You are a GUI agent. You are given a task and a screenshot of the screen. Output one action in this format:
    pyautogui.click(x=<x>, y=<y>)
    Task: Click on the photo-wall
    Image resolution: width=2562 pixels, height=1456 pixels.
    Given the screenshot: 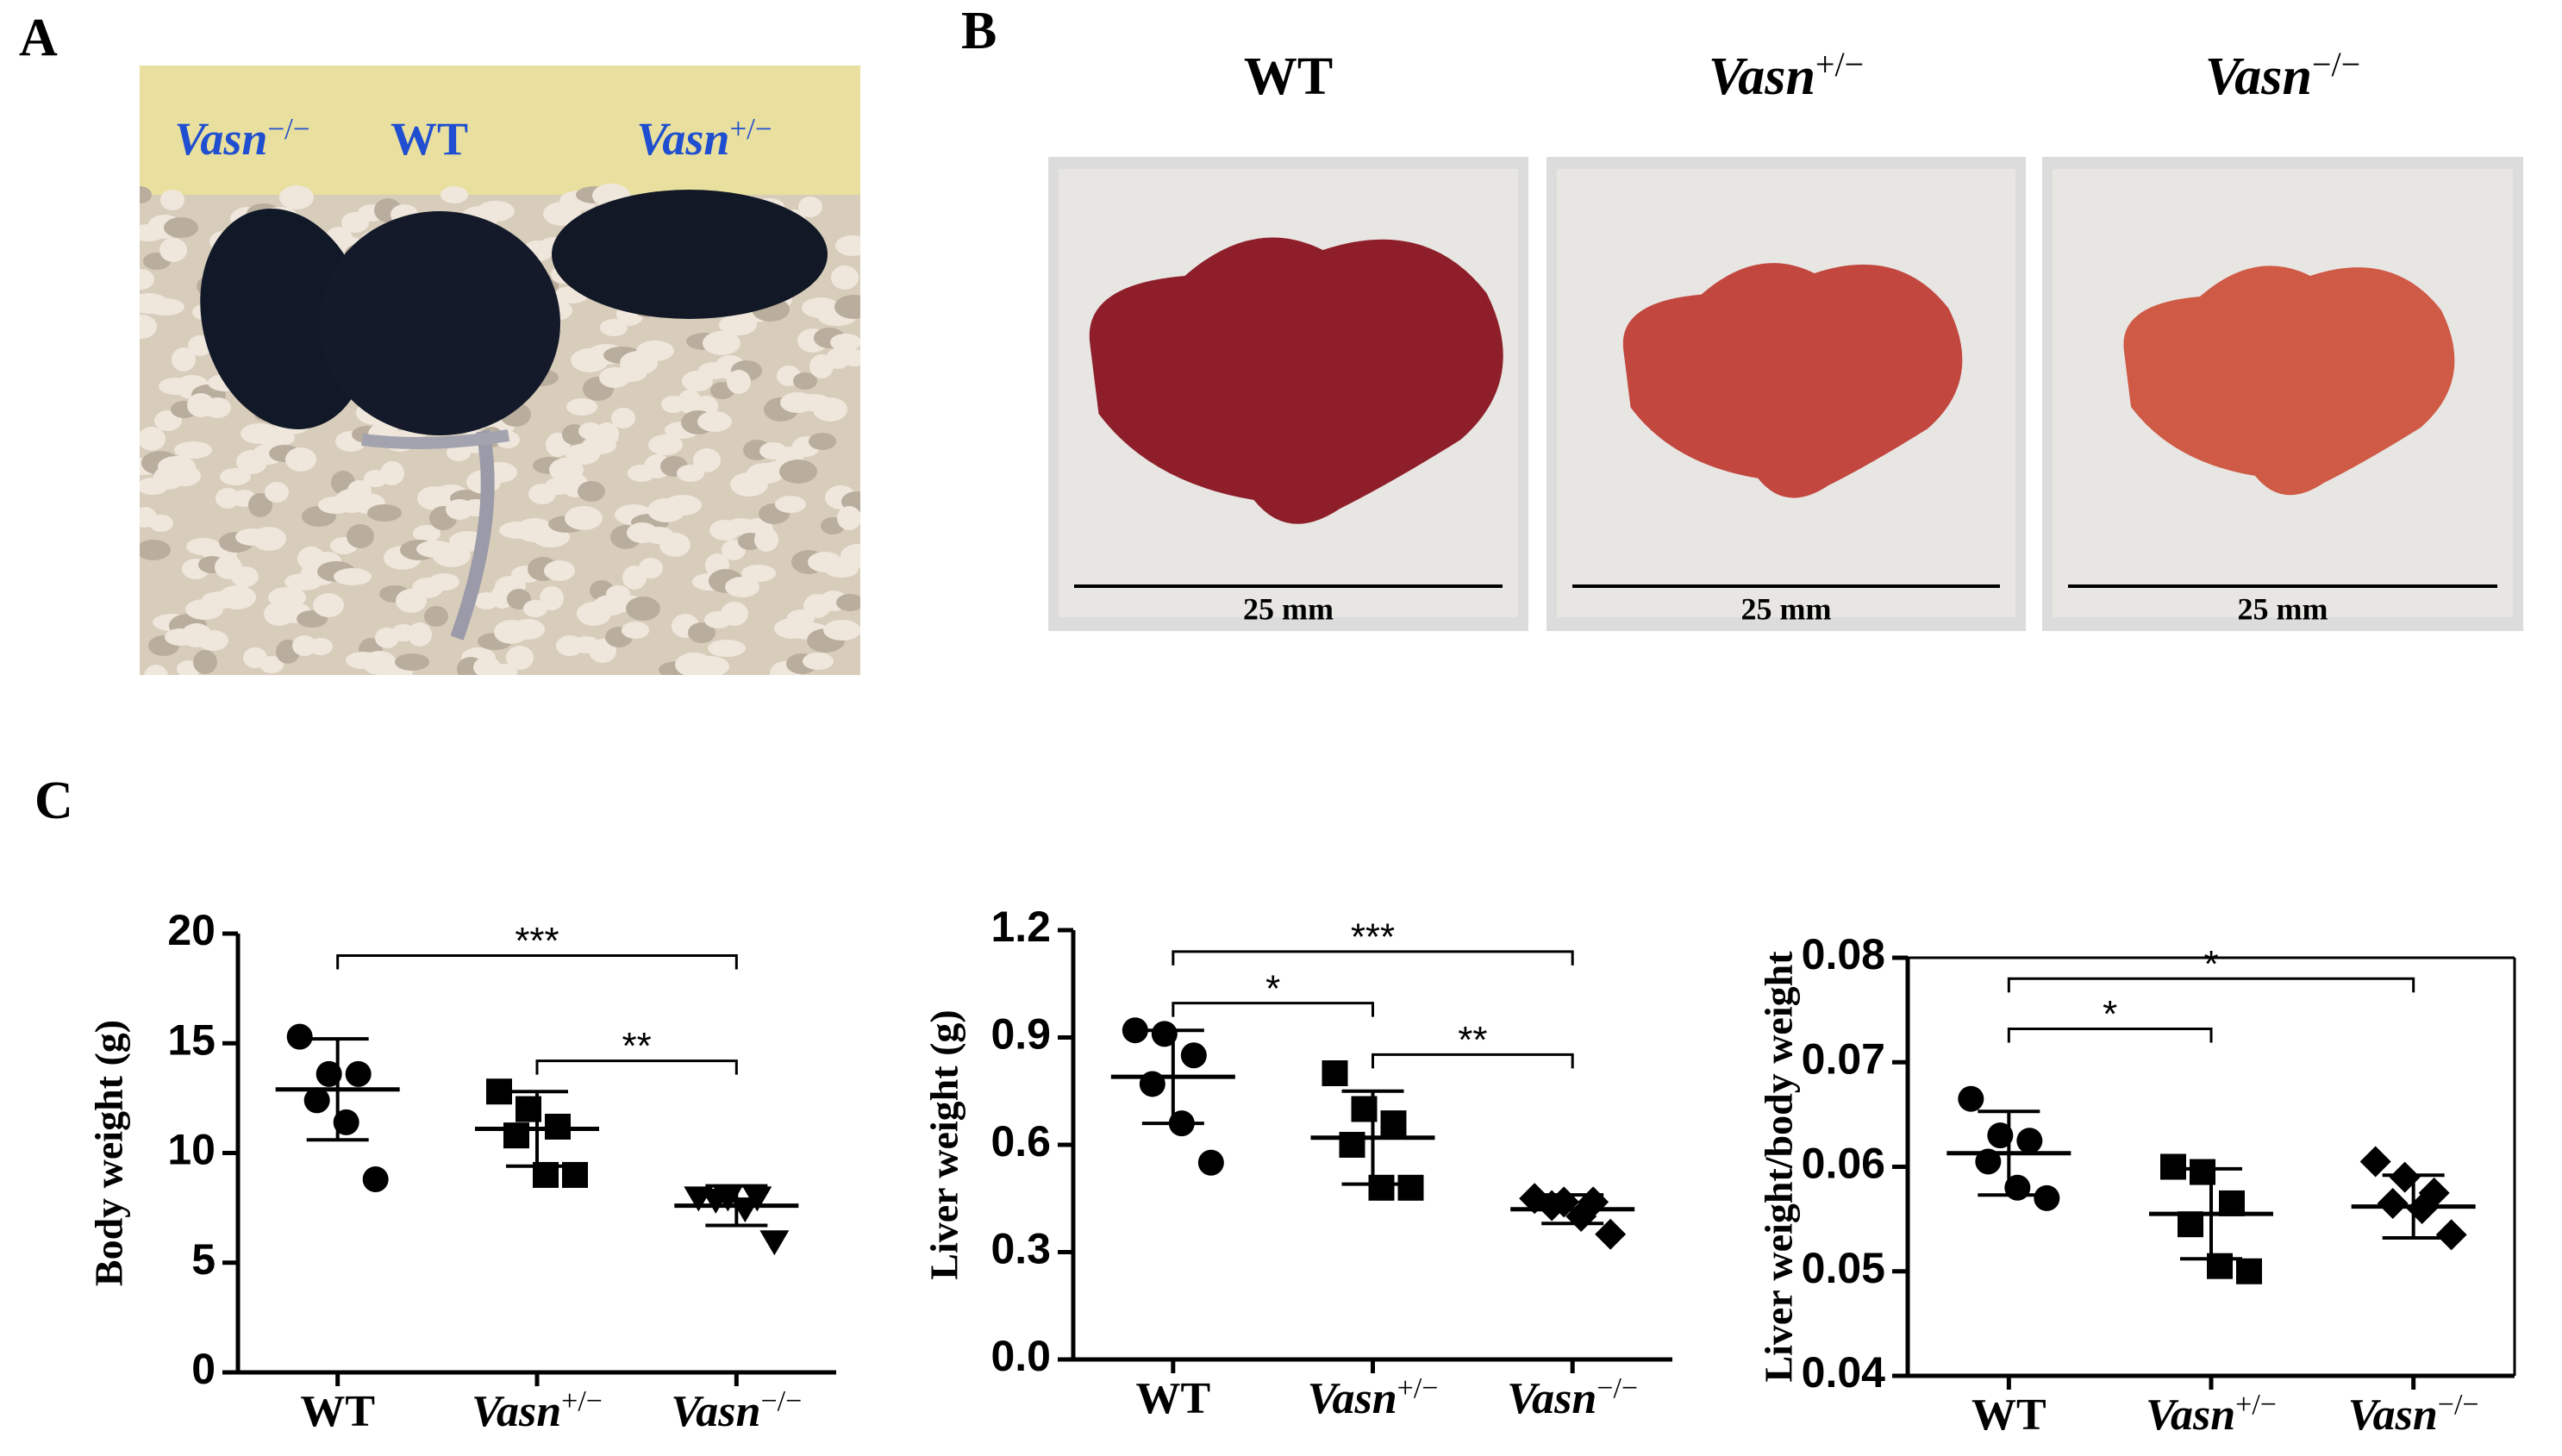 What is the action you would take?
    pyautogui.click(x=500, y=131)
    